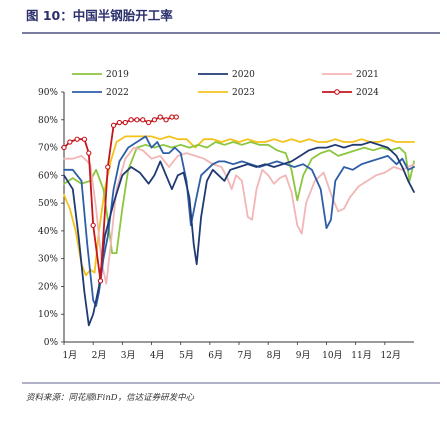 The height and width of the screenshot is (422, 447). What do you see at coordinates (367, 93) in the screenshot?
I see `legend-label-2024: 2024` at bounding box center [367, 93].